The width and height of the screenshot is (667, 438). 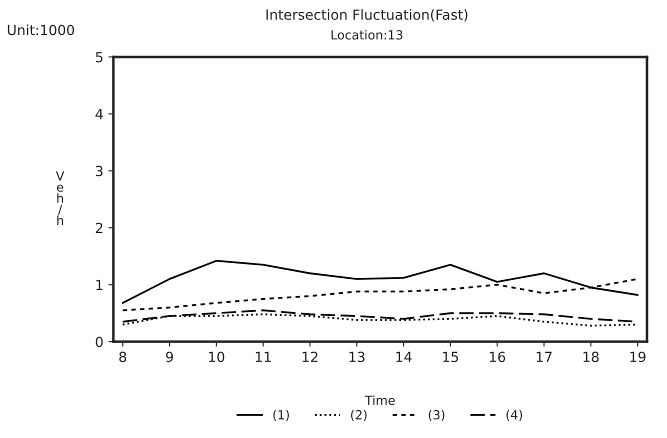 What do you see at coordinates (263, 357) in the screenshot?
I see `x-tick-label: 11` at bounding box center [263, 357].